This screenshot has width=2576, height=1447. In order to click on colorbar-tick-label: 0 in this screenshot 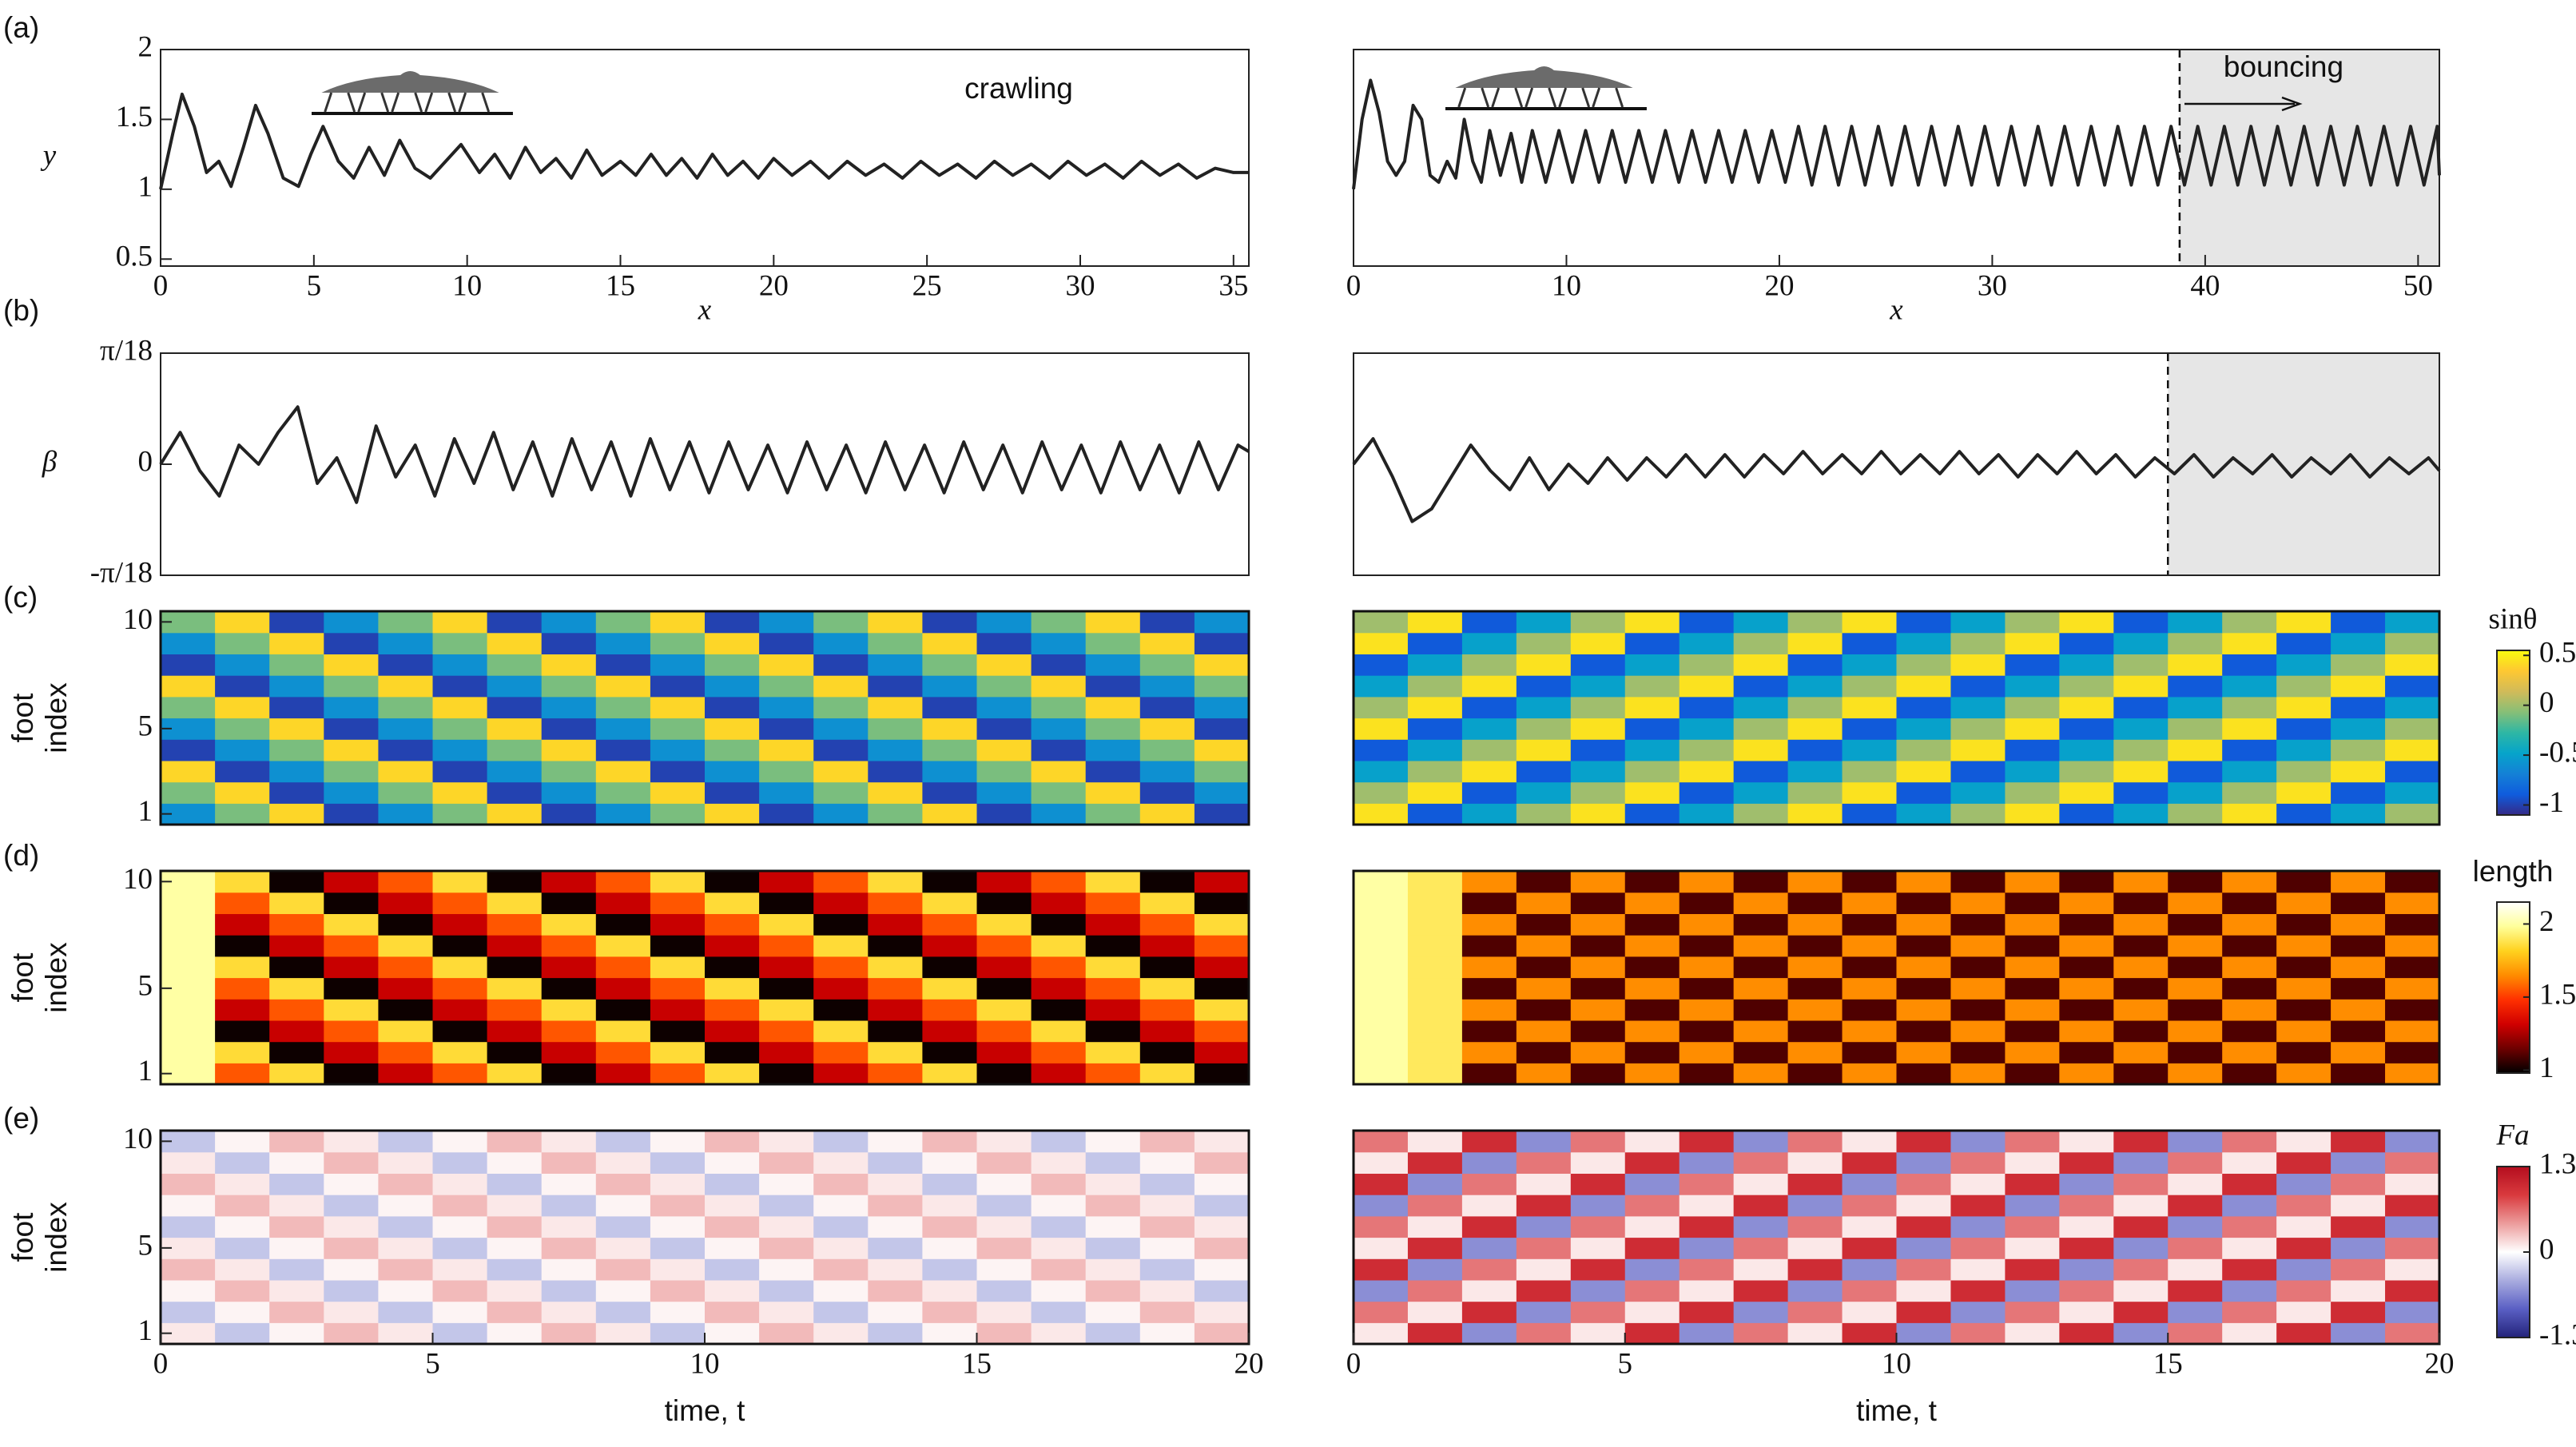, I will do `click(2546, 1249)`.